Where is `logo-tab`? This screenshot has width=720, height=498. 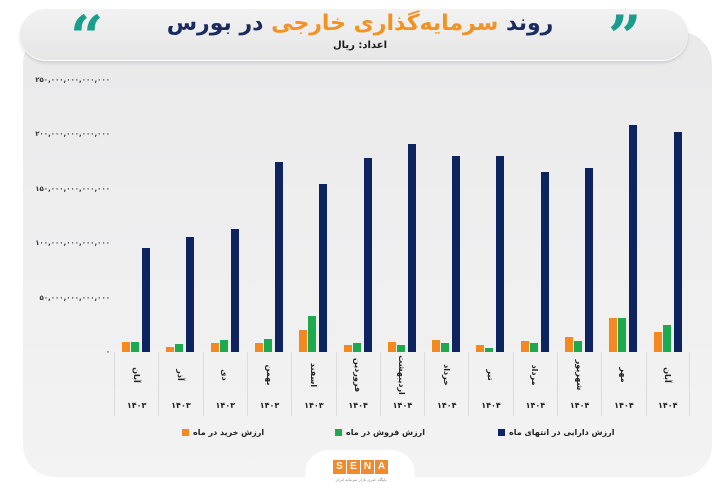
logo-tab is located at coordinates (360, 474).